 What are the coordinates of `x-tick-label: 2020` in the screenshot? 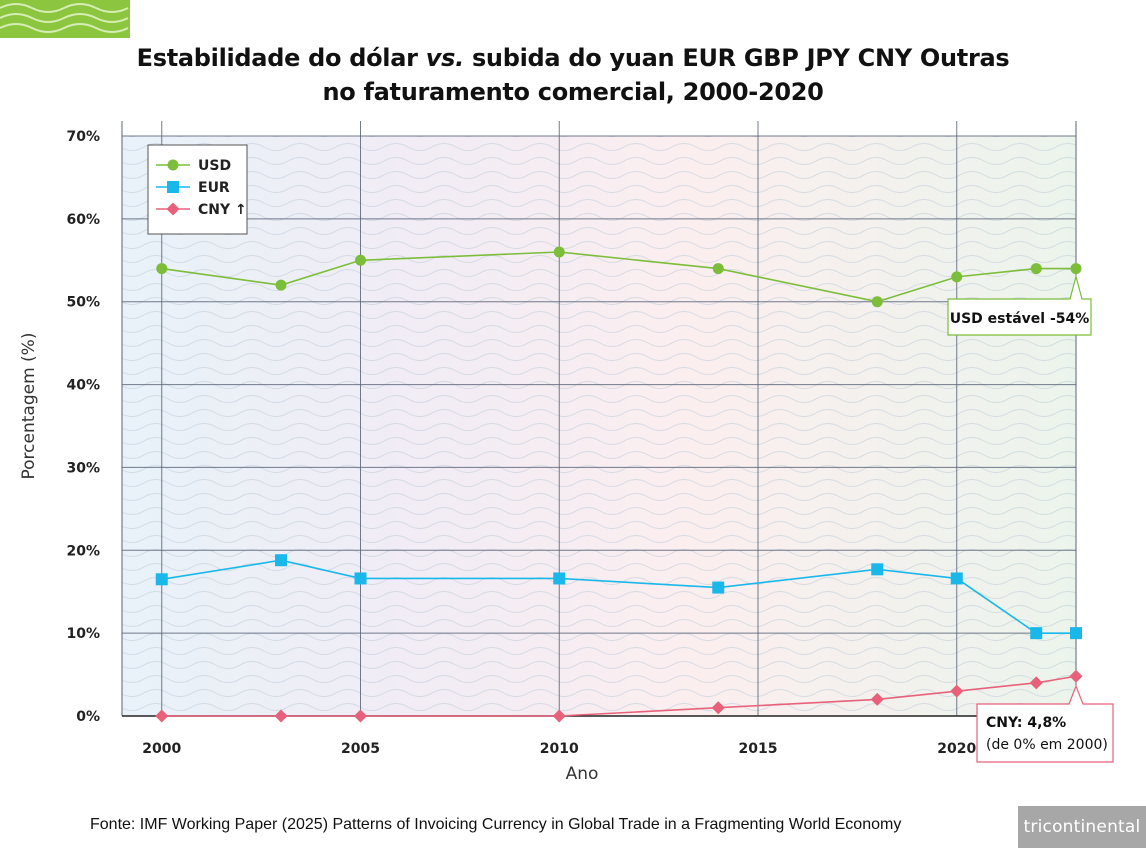 It's located at (956, 749).